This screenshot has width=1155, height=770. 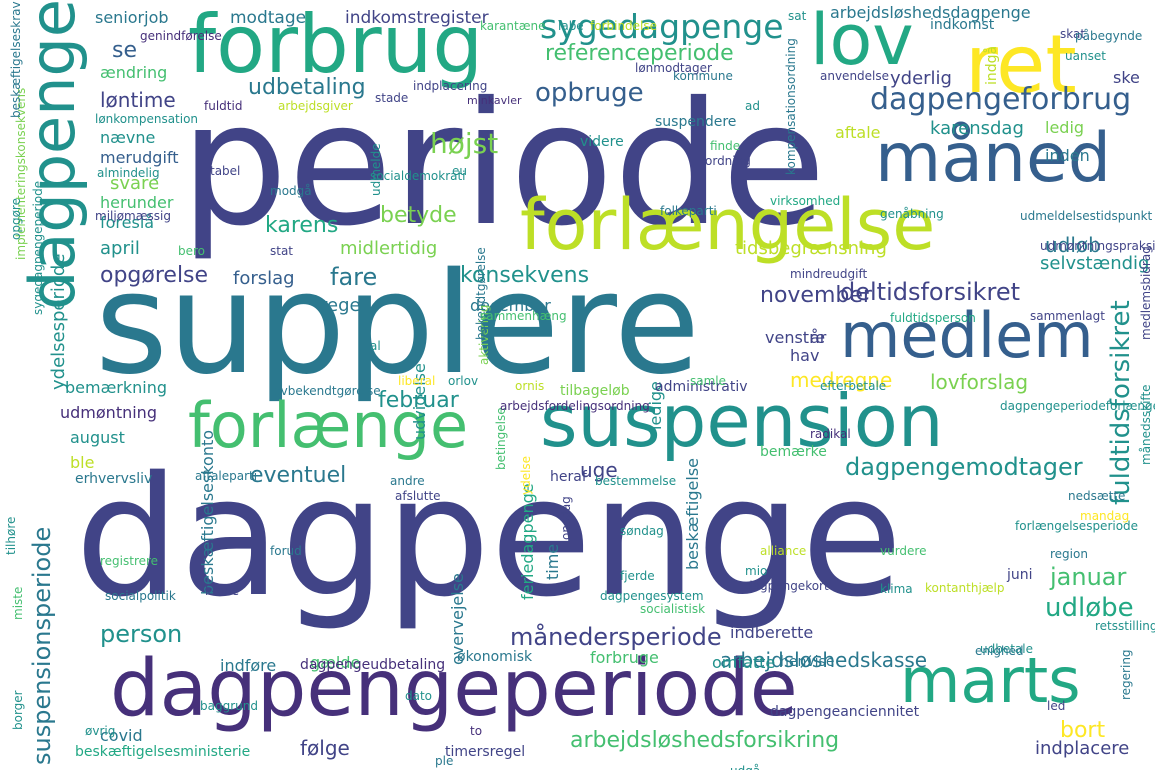 I want to click on cloud-word: kompensationsordning, so click(x=791, y=106).